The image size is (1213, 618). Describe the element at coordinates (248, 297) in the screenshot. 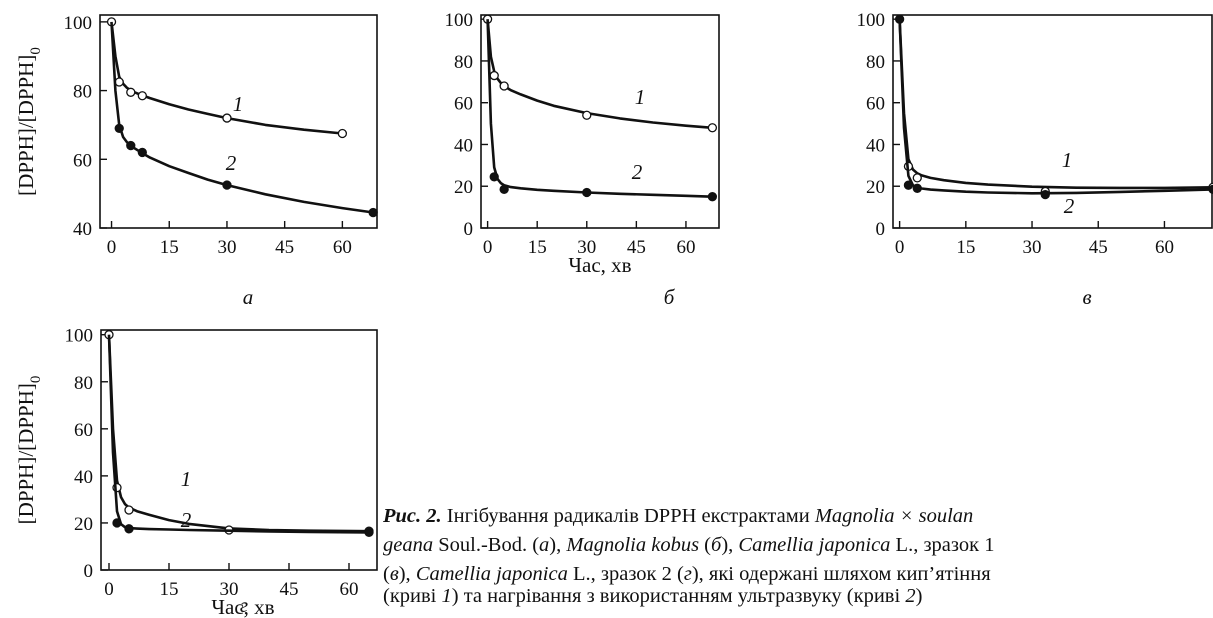

I see `panel-letter: а` at that location.